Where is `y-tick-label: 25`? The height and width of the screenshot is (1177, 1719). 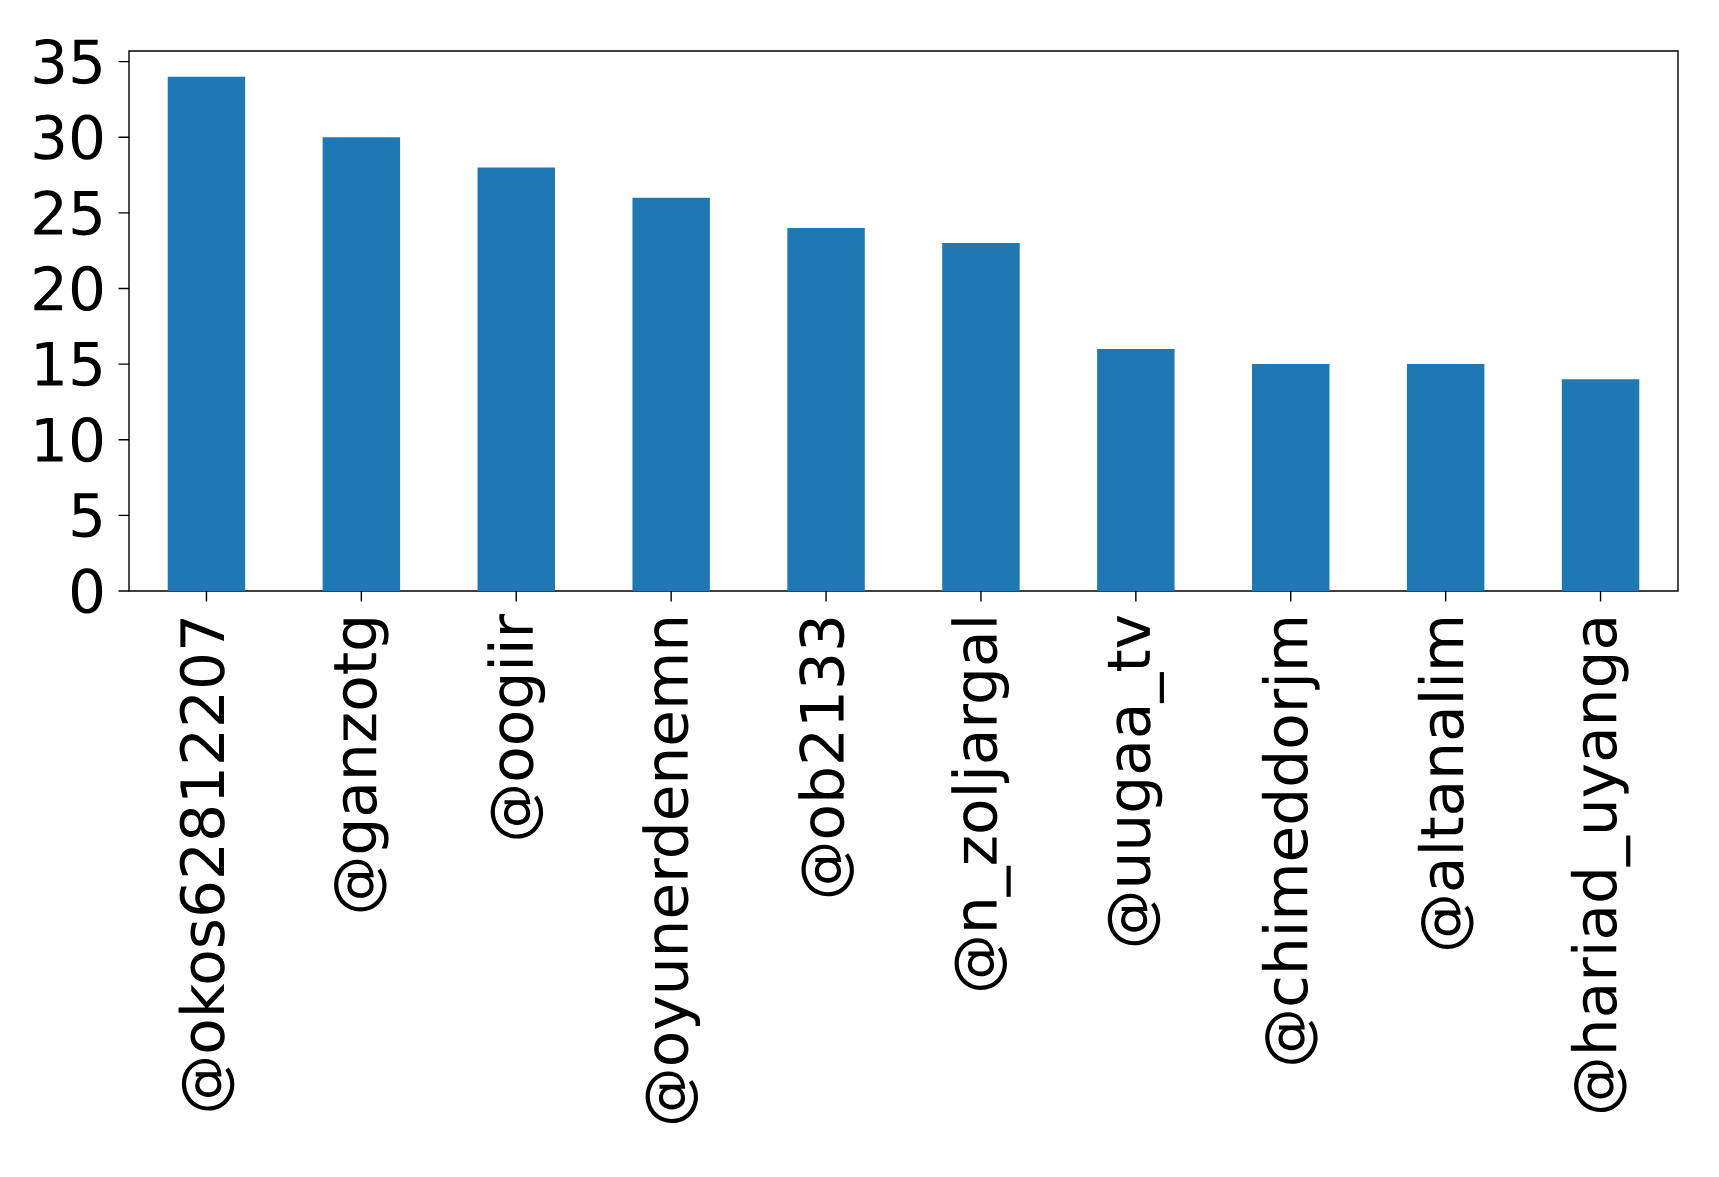 y-tick-label: 25 is located at coordinates (67, 213).